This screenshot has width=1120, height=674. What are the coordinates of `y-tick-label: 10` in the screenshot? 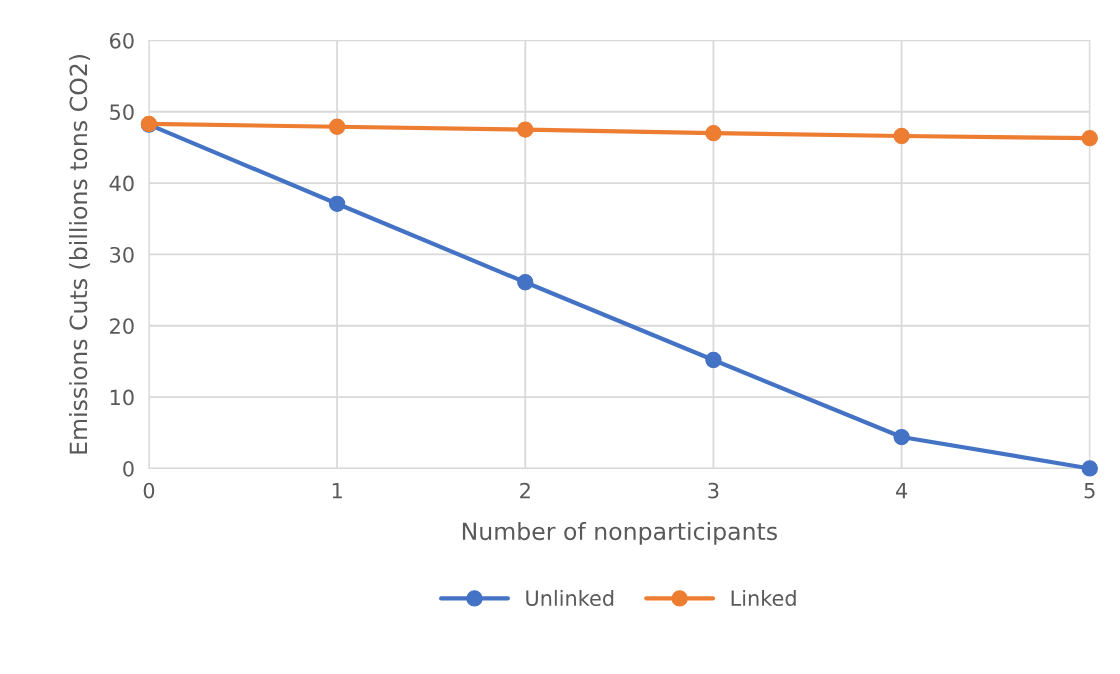 It's located at (122, 397).